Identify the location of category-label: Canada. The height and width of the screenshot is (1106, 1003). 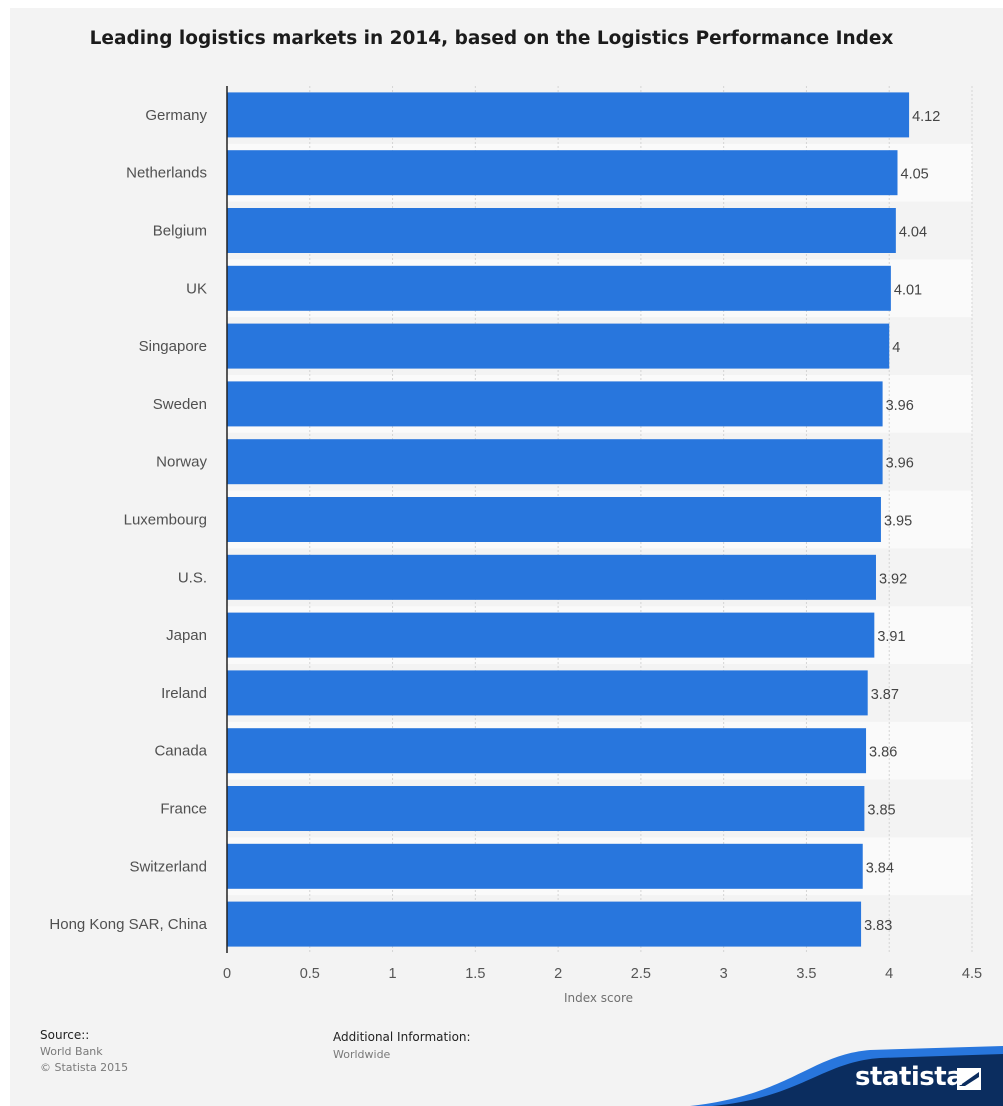
(180, 751).